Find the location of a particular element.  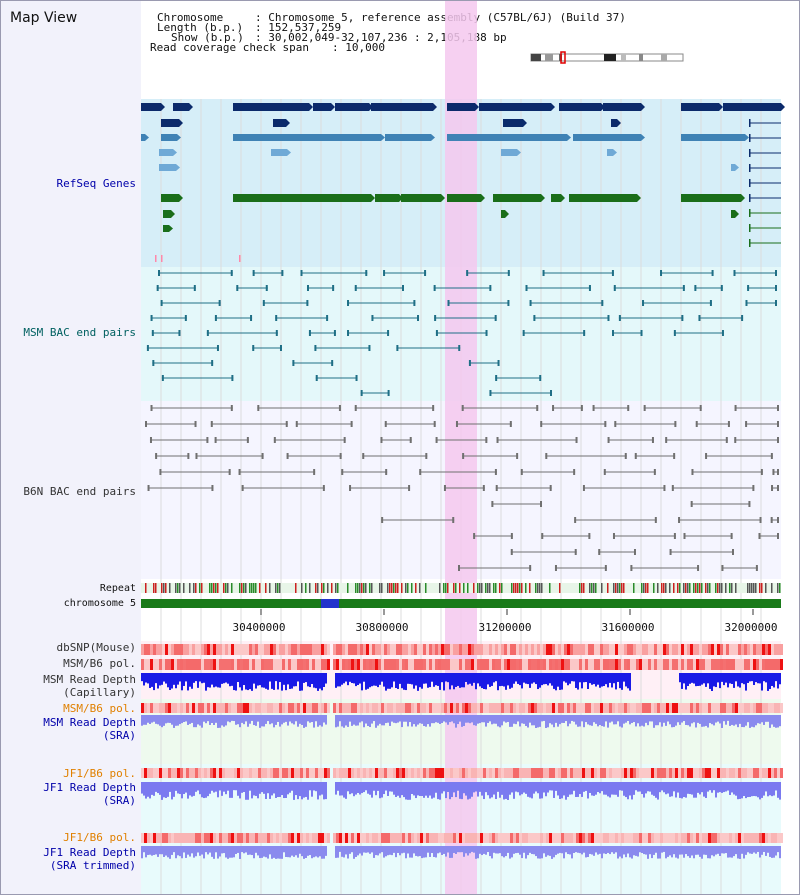

track-label-jf1-b6-pol-2: JF1/B6 pol. is located at coordinates (99, 837).